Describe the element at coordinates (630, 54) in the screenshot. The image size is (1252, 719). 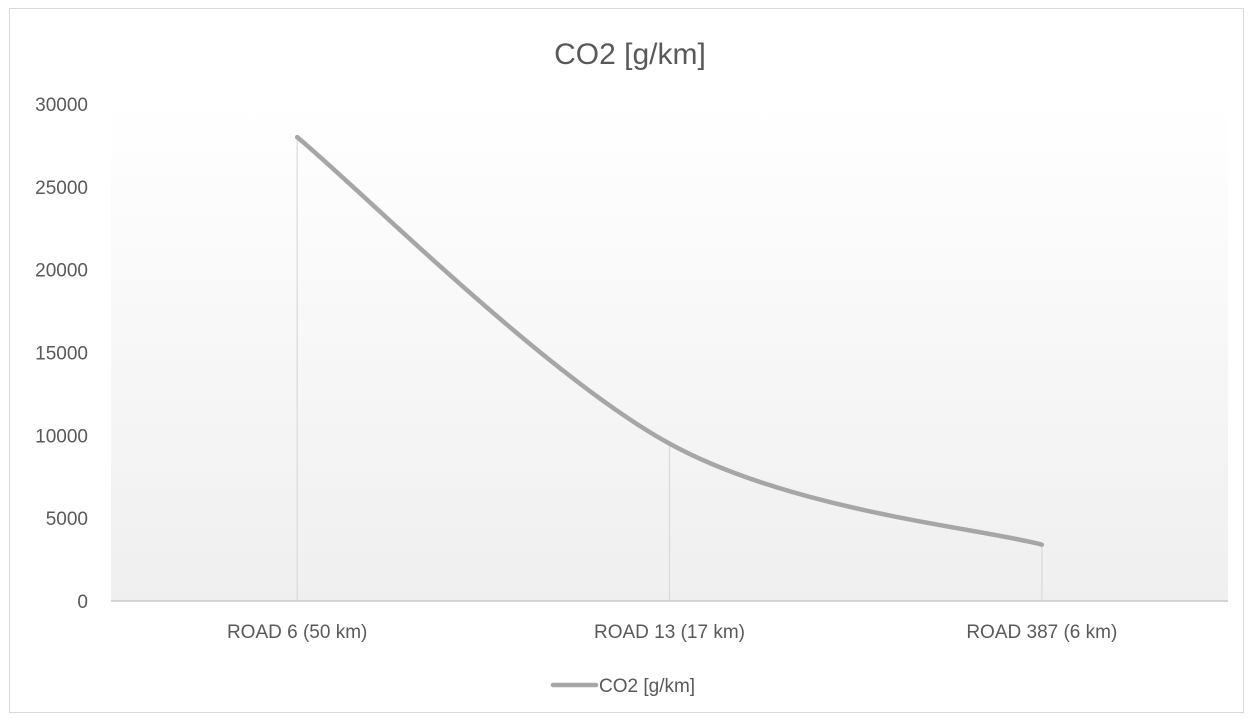
I see `chart-title: CO2 [g/km]` at that location.